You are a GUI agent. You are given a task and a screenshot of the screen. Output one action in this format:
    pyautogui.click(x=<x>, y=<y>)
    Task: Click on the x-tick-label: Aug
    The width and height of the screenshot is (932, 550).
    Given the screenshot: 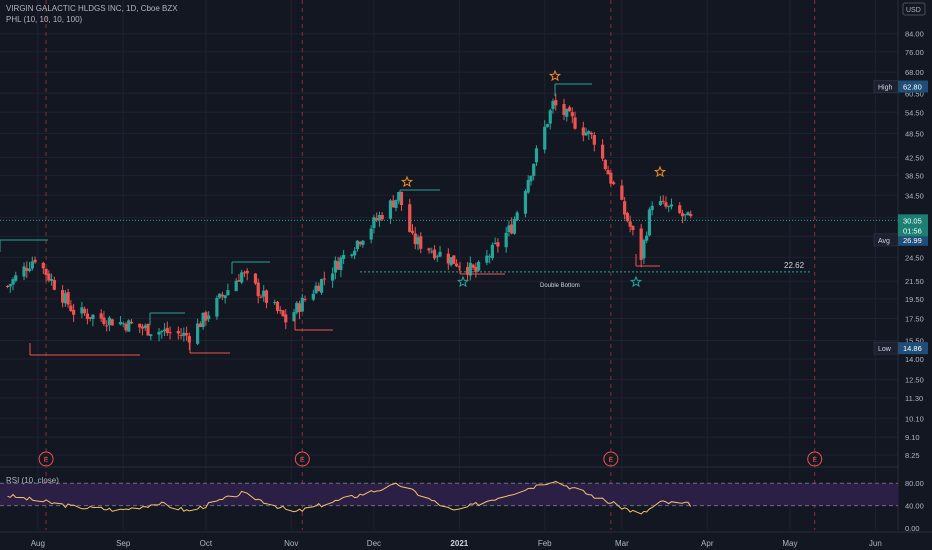 What is the action you would take?
    pyautogui.click(x=38, y=543)
    